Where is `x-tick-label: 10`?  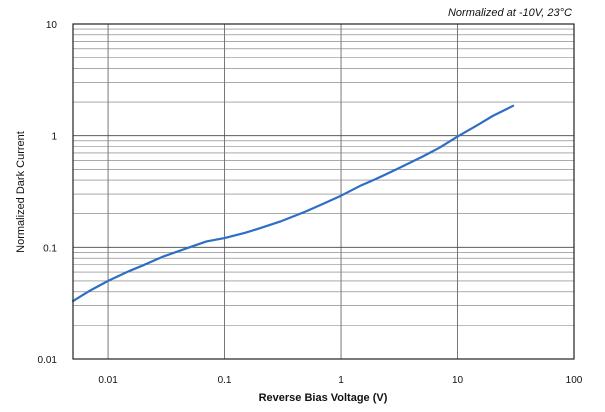
x-tick-label: 10 is located at coordinates (458, 380).